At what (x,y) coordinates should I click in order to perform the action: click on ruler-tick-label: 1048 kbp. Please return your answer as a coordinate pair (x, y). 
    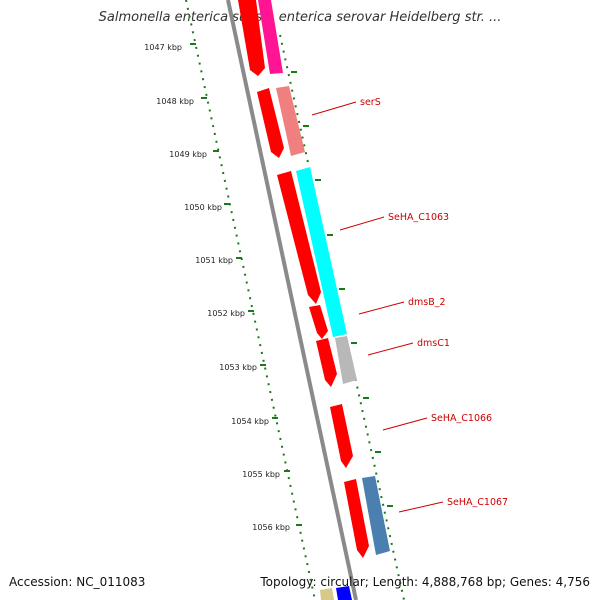
    Looking at the image, I should click on (175, 101).